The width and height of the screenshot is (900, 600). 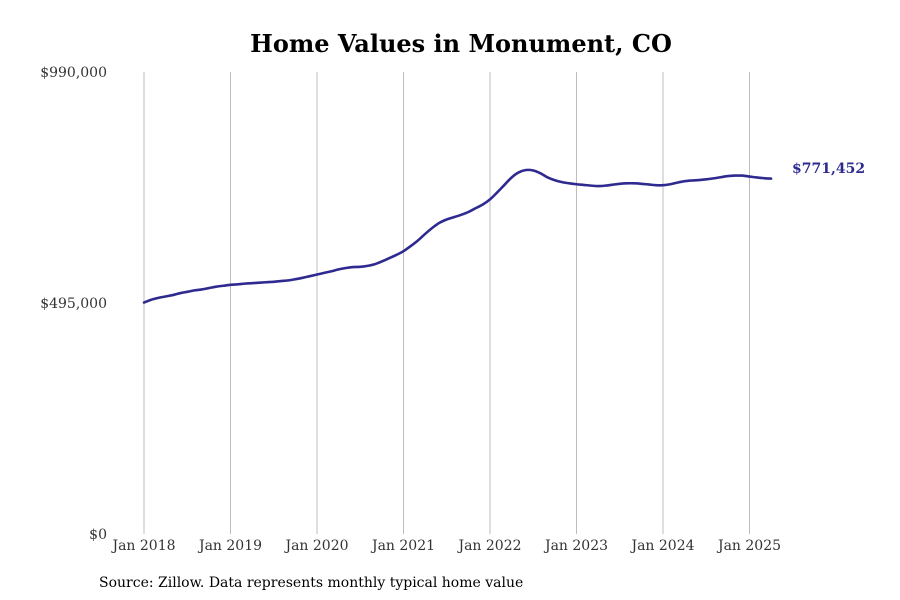 I want to click on y-axis: $0 $495,000 $990,000, so click(x=73, y=304).